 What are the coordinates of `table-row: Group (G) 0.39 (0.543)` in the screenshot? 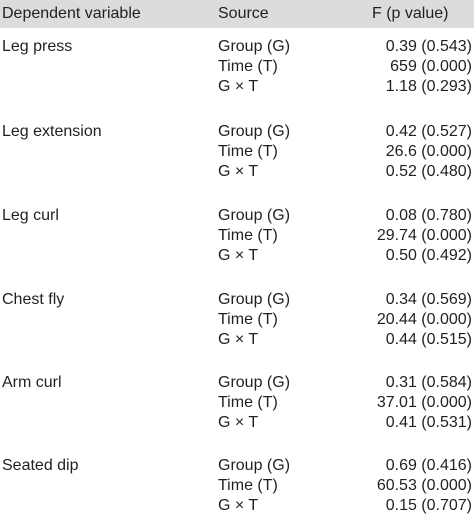 It's located at (237, 47).